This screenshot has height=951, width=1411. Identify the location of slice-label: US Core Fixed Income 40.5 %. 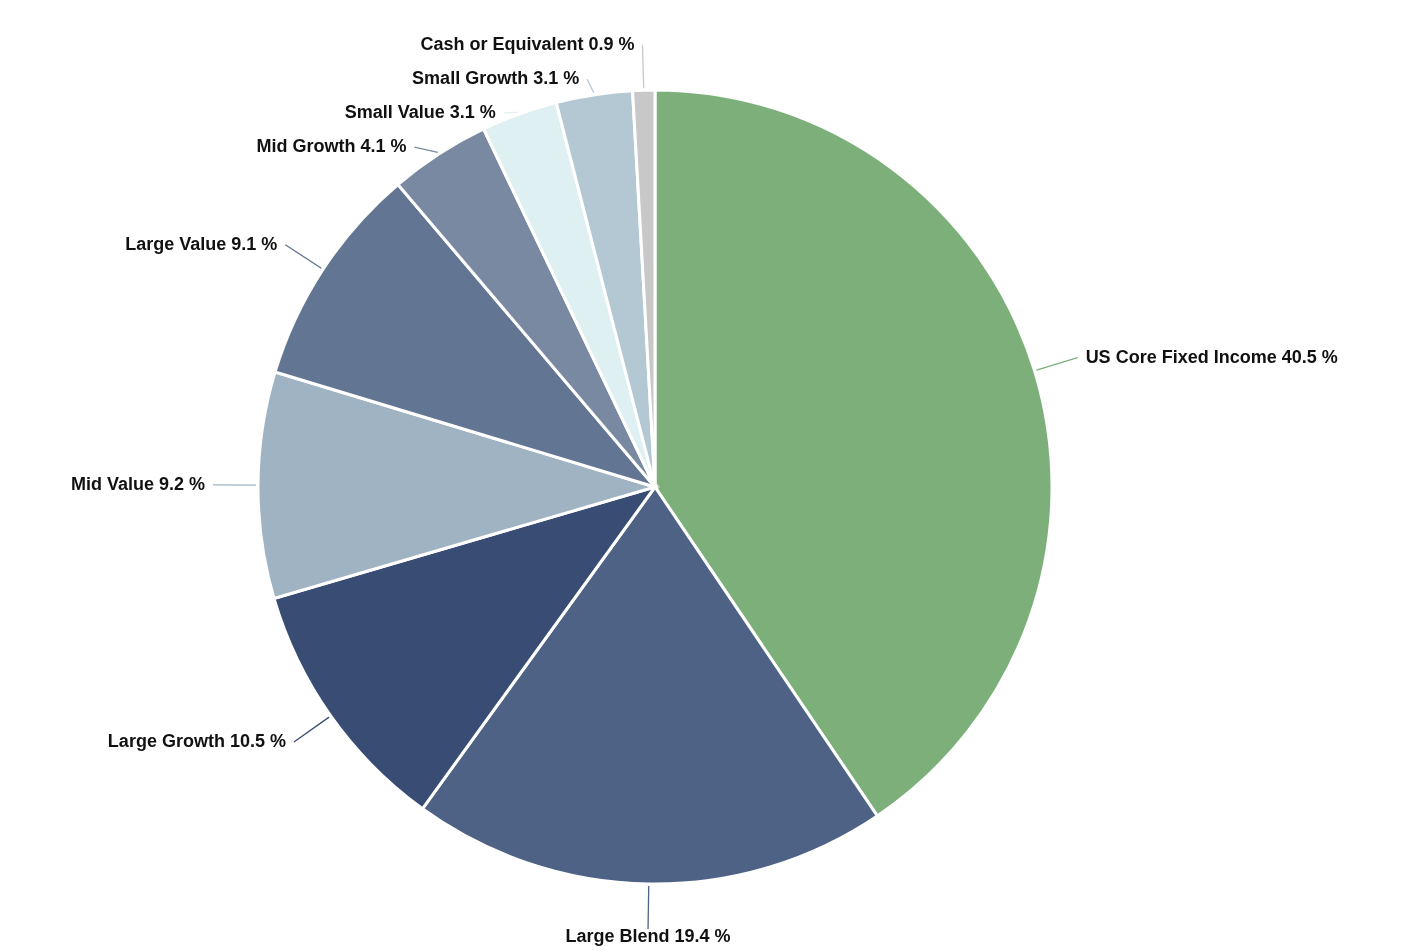
(1211, 356).